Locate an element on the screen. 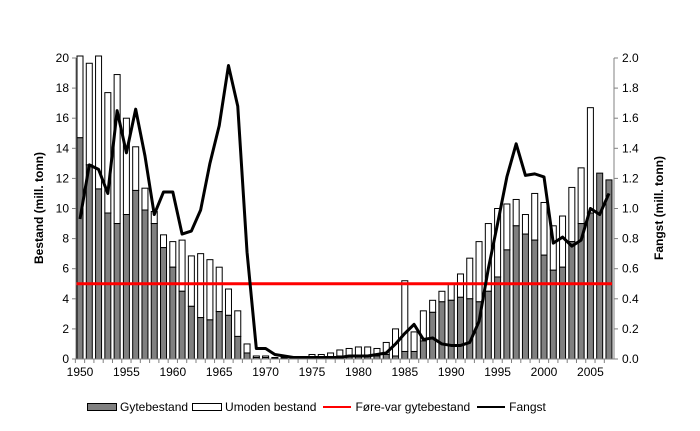  x-tick-label: 1960 is located at coordinates (172, 372).